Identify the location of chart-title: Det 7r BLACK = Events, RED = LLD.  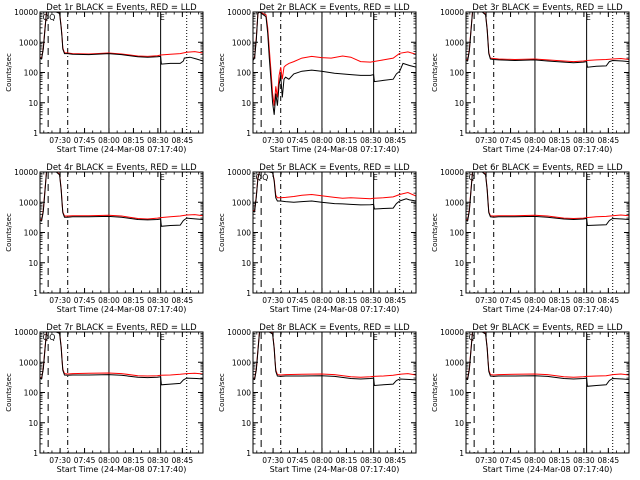
(121, 328).